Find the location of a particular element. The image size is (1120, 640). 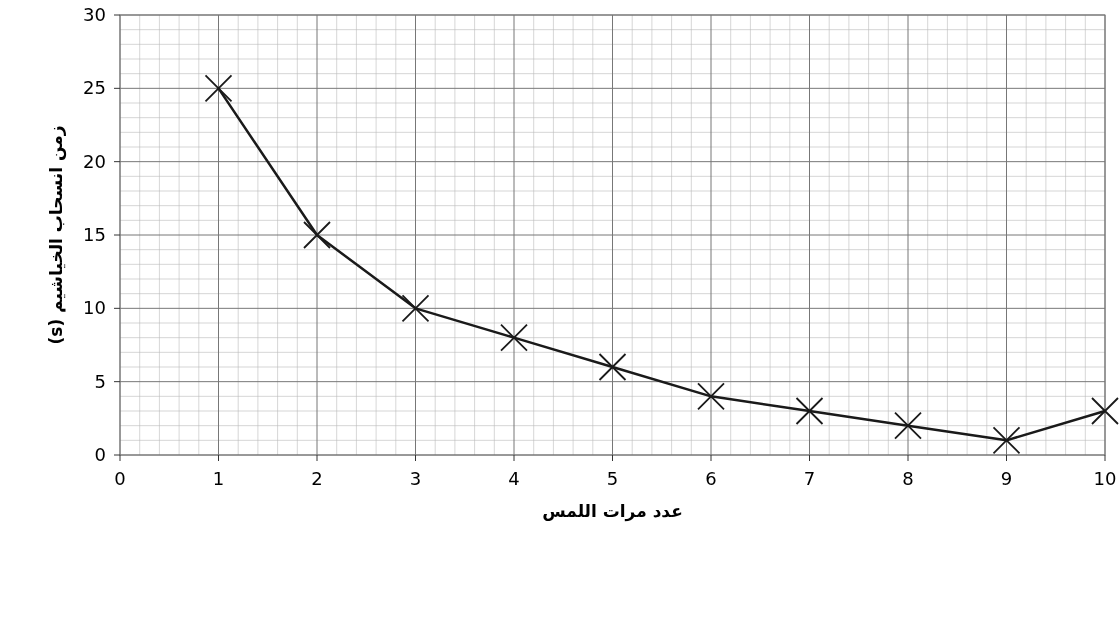

x-tick-label: 6 is located at coordinates (711, 478).